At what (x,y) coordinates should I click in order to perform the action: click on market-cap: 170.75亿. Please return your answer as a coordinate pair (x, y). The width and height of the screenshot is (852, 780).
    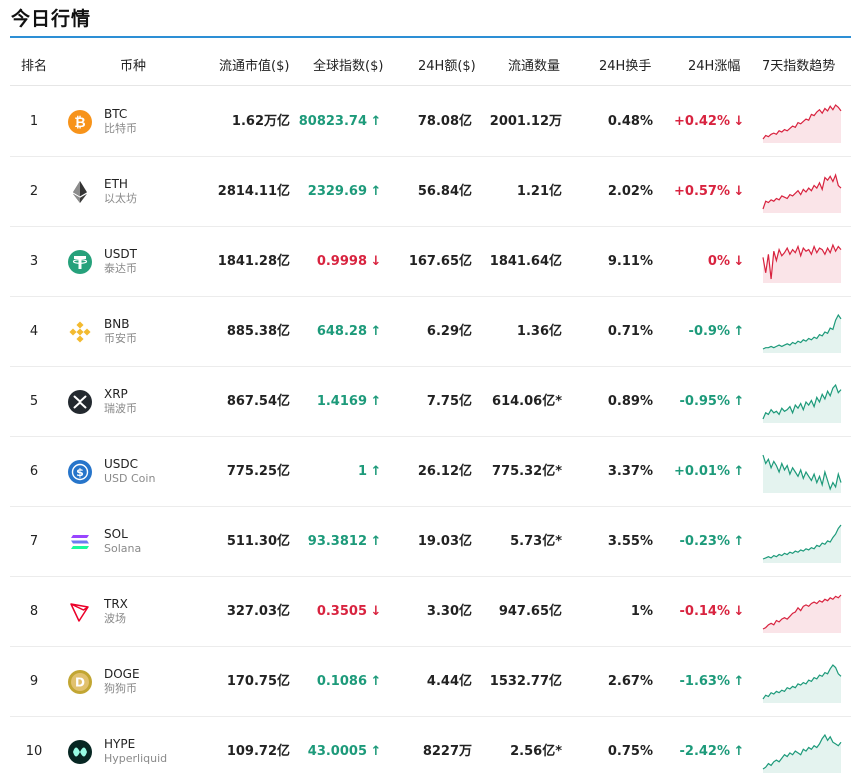
    Looking at the image, I should click on (258, 681).